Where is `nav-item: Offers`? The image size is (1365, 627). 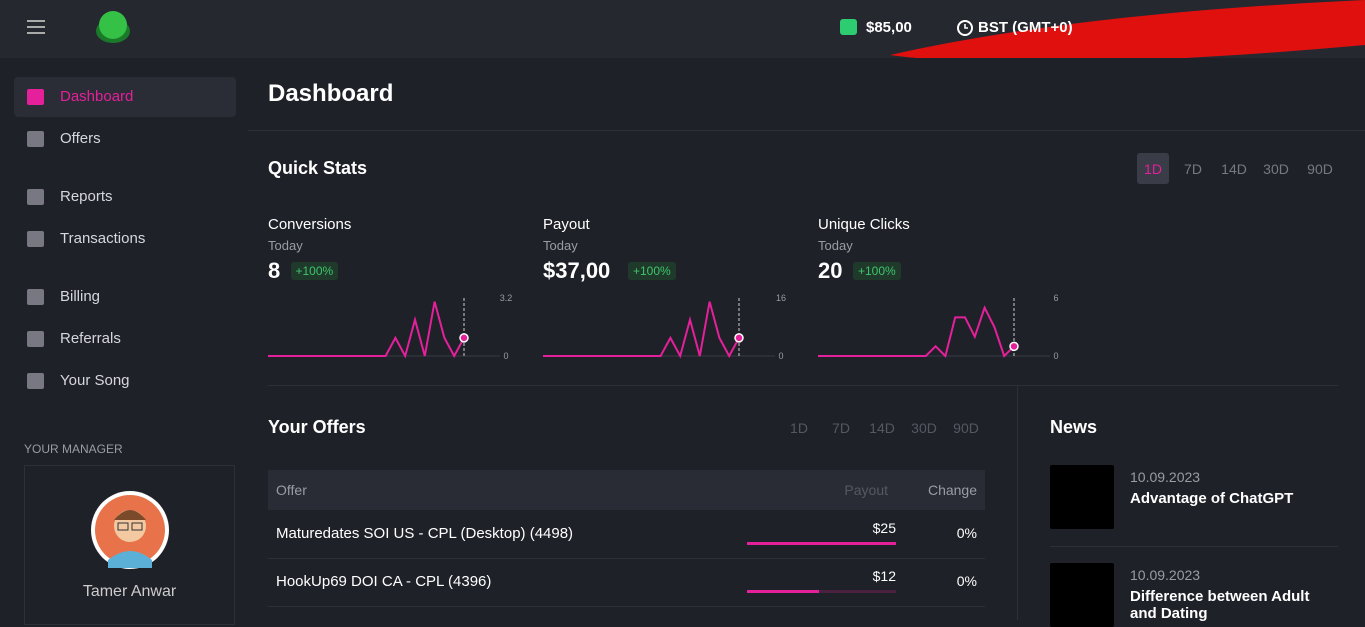
nav-item: Offers is located at coordinates (80, 138).